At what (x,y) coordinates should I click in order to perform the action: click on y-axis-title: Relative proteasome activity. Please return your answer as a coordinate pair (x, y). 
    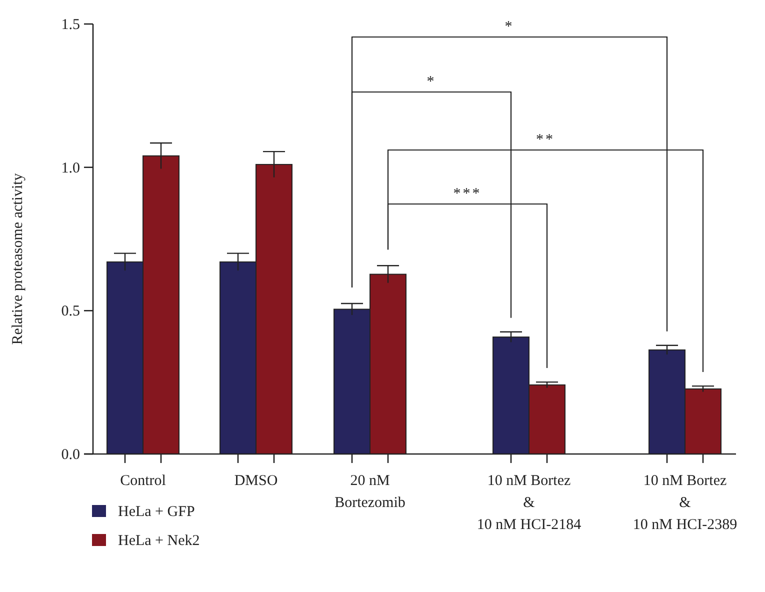
    Looking at the image, I should click on (18, 258).